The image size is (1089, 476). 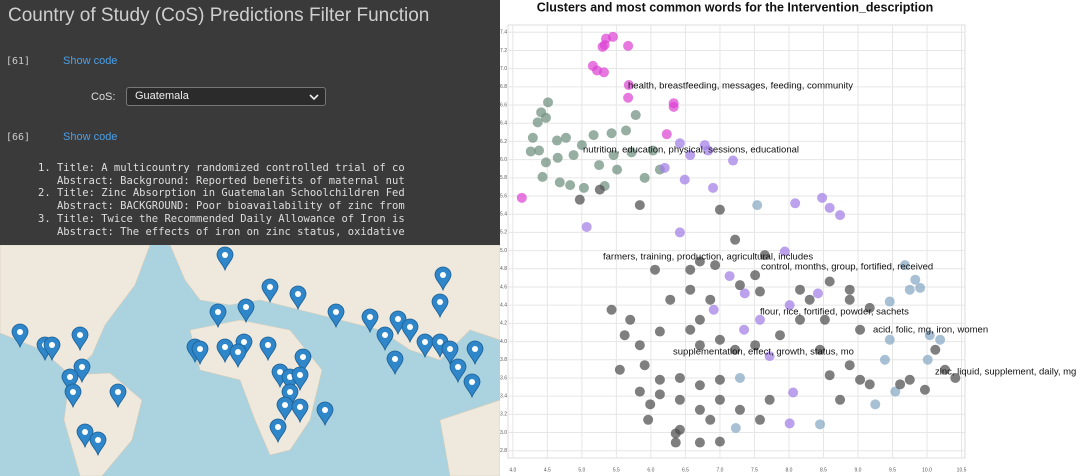 What do you see at coordinates (858, 470) in the screenshot?
I see `x-tick-label: 9.0` at bounding box center [858, 470].